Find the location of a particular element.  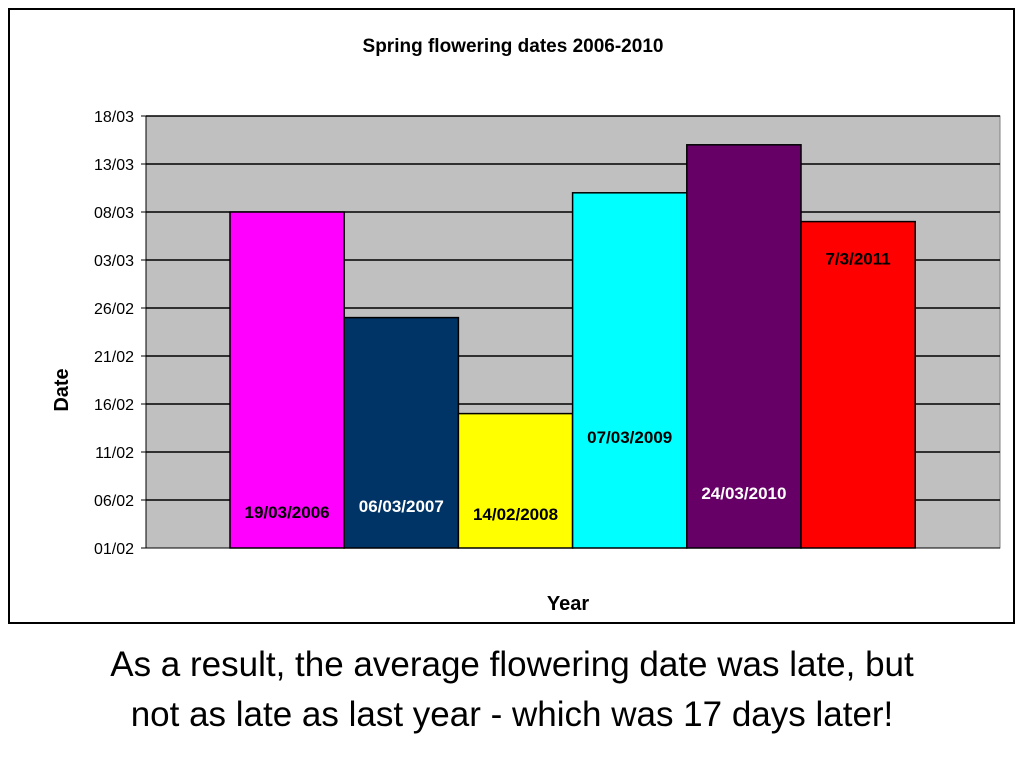

x-axis-label: Year is located at coordinates (568, 604).